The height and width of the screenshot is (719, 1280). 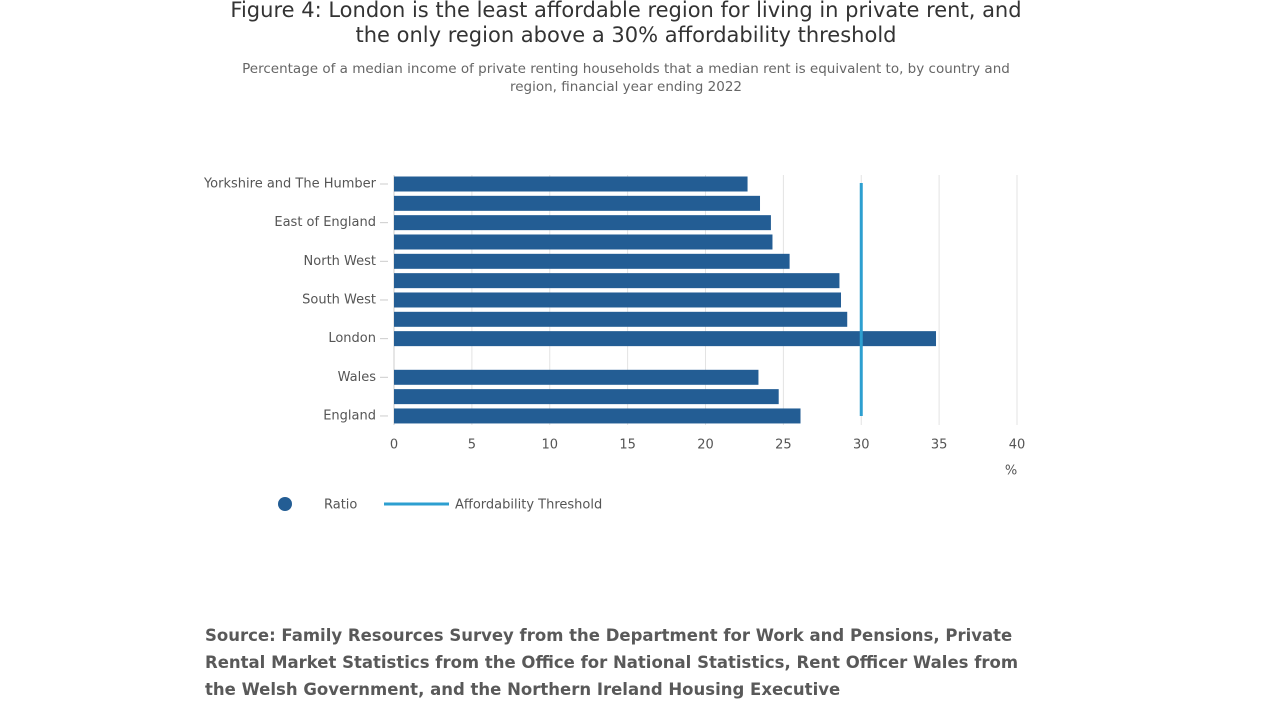 What do you see at coordinates (285, 504) in the screenshot?
I see `legend-marker` at bounding box center [285, 504].